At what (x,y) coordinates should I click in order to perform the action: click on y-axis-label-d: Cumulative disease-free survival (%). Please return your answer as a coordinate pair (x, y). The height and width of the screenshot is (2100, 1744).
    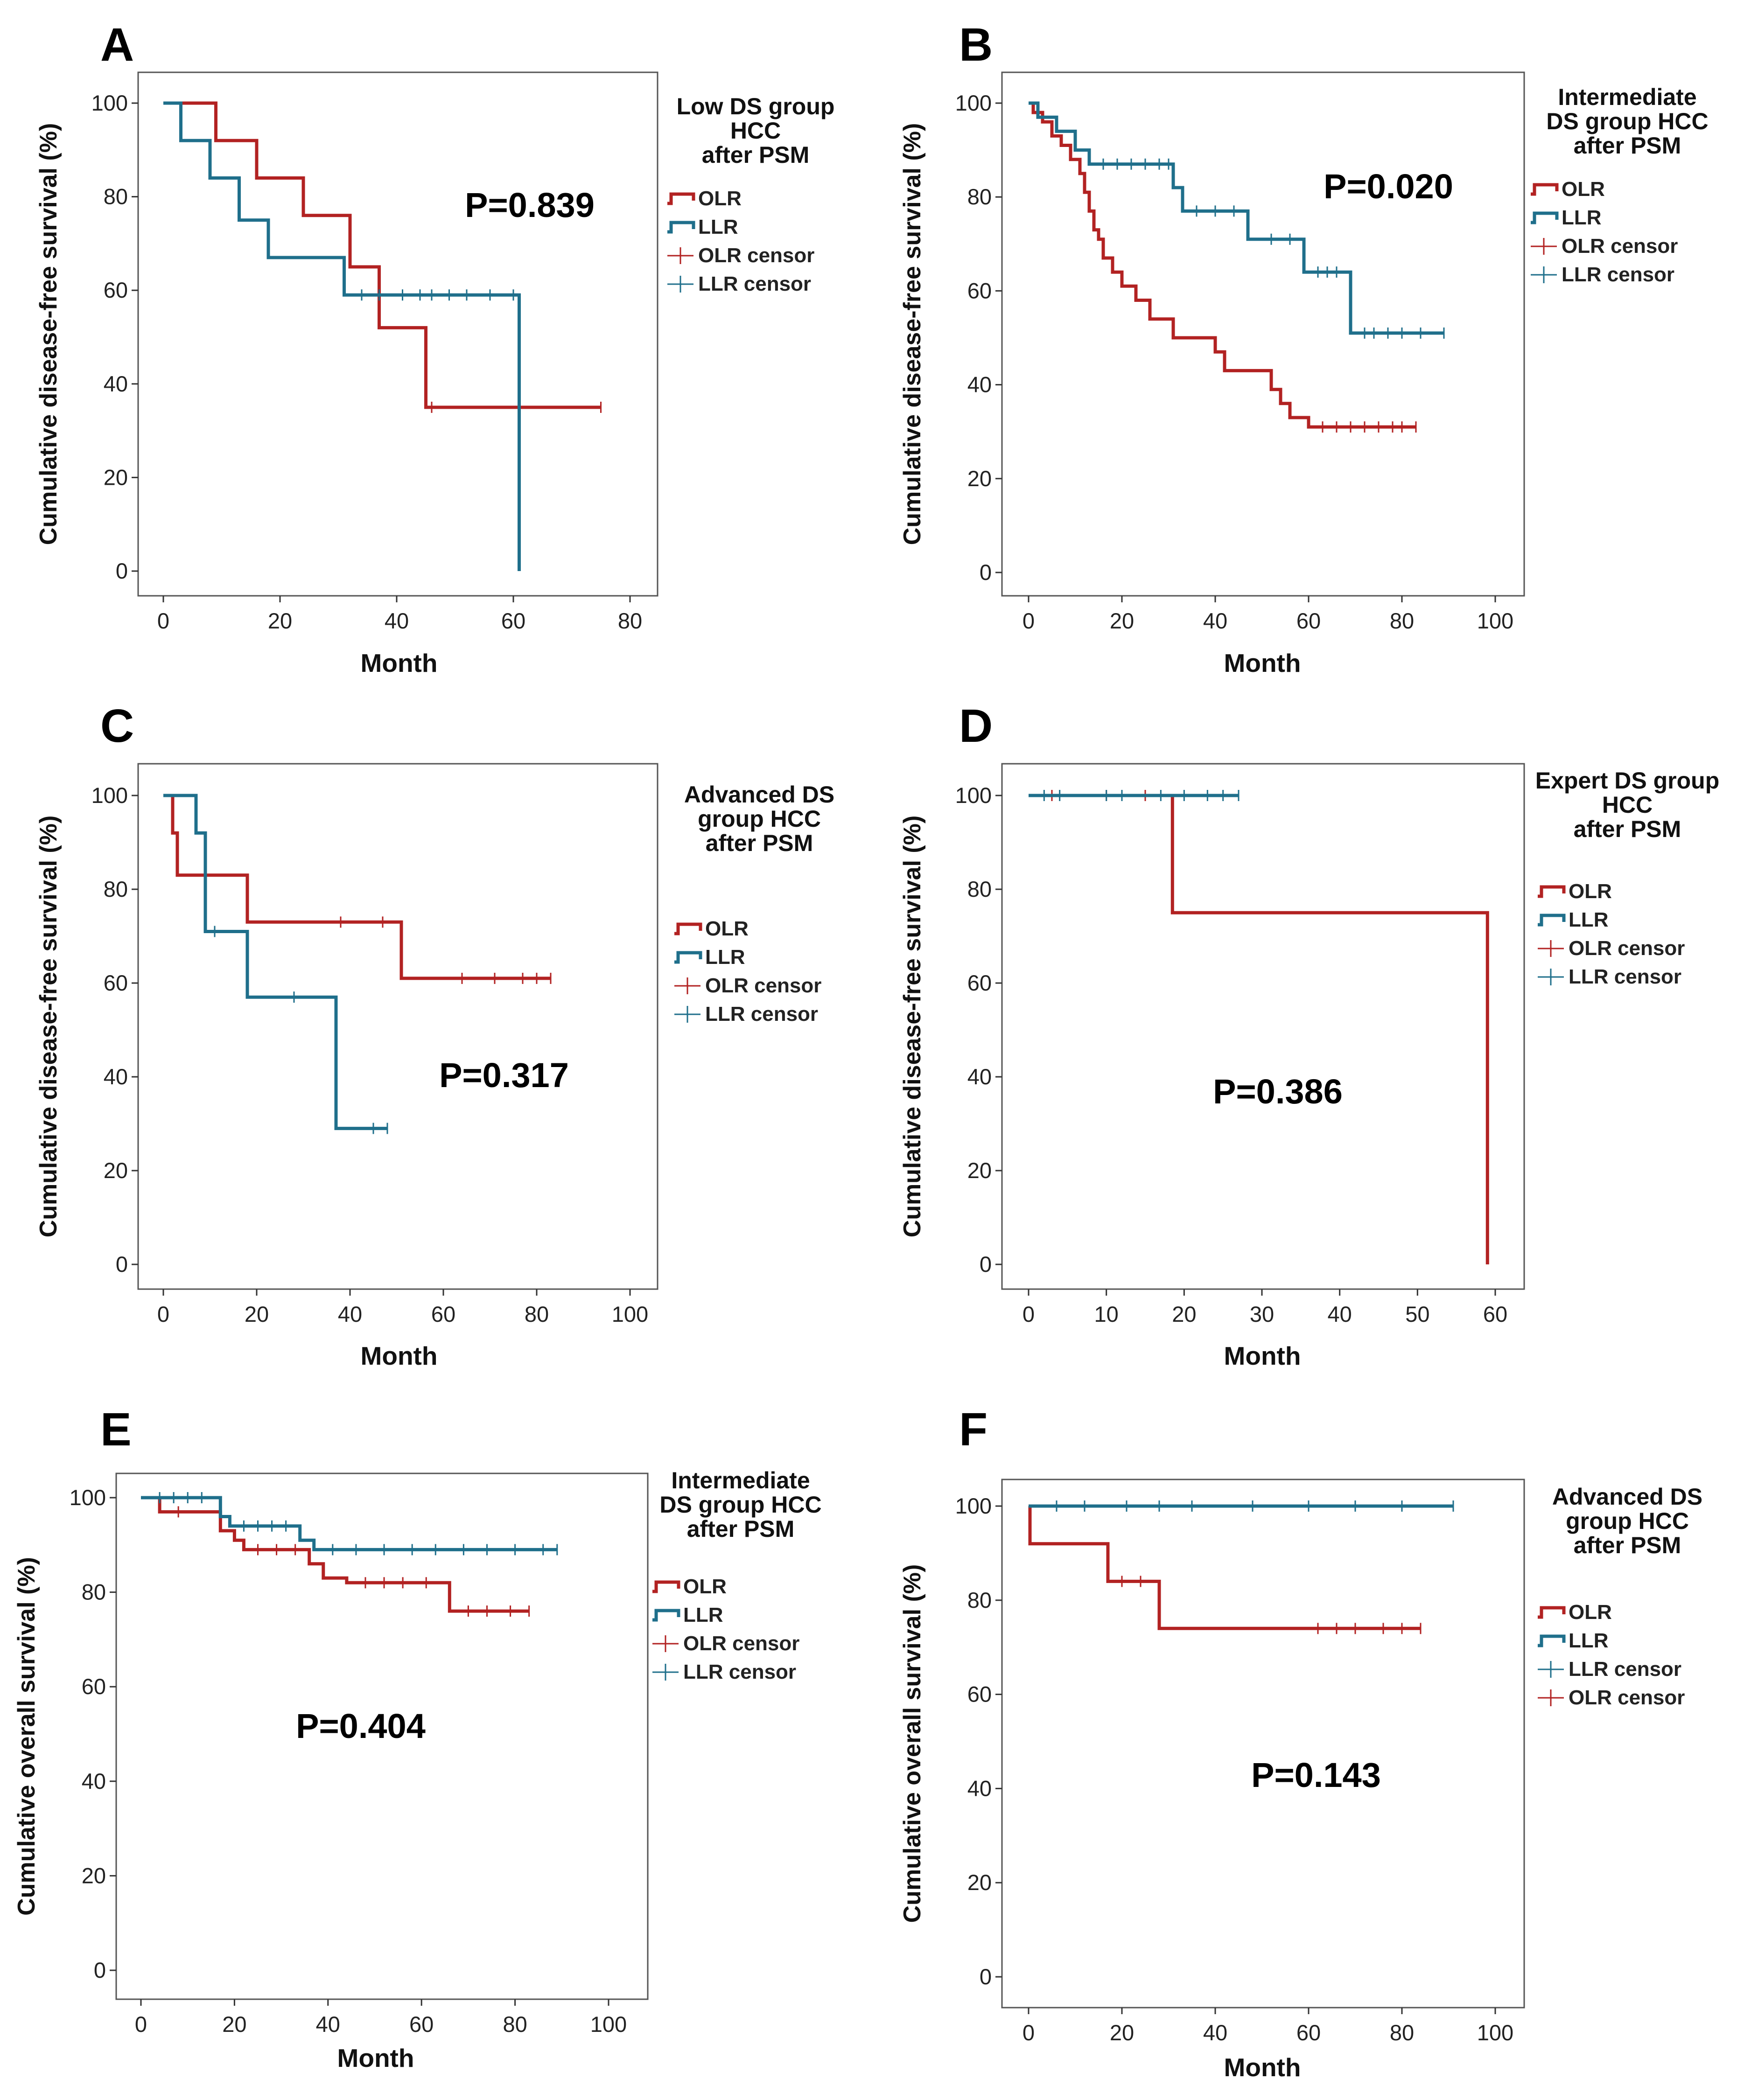
    Looking at the image, I should click on (912, 1027).